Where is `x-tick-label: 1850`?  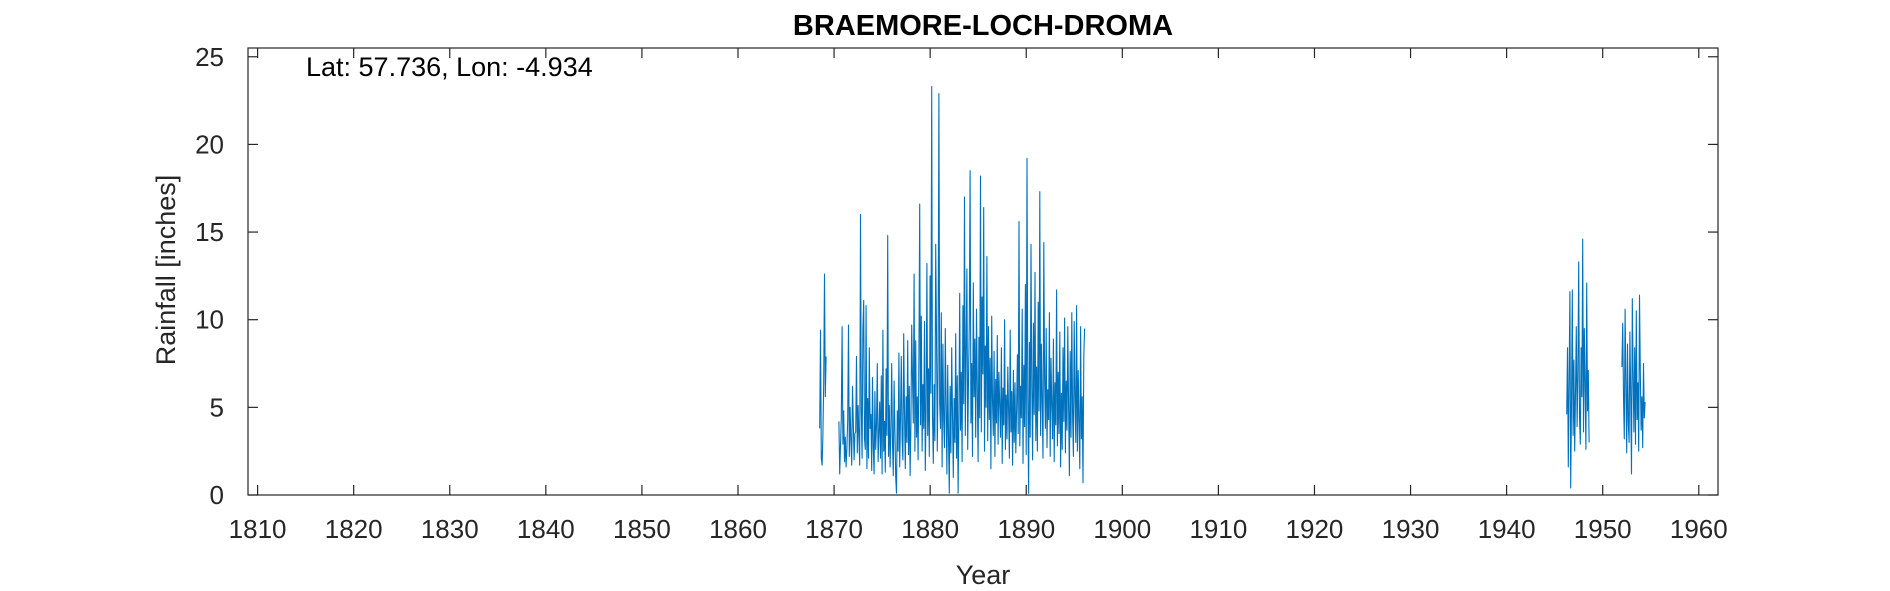
x-tick-label: 1850 is located at coordinates (642, 529).